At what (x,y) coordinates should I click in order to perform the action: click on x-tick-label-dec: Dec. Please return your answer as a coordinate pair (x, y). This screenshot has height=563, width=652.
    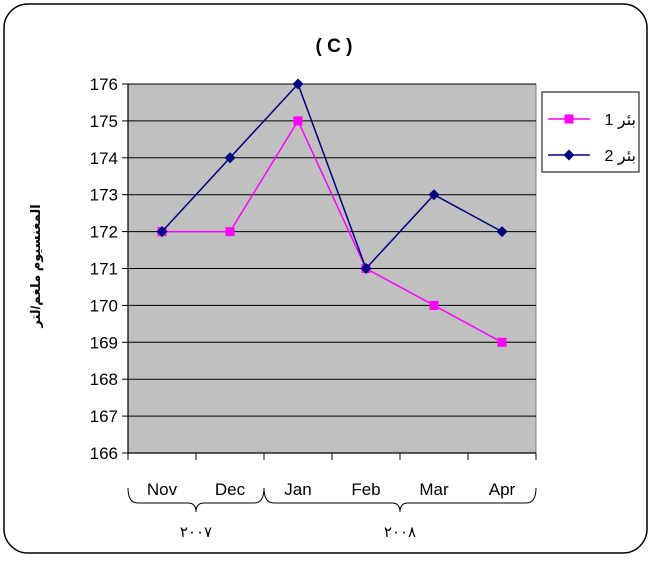
    Looking at the image, I should click on (230, 489).